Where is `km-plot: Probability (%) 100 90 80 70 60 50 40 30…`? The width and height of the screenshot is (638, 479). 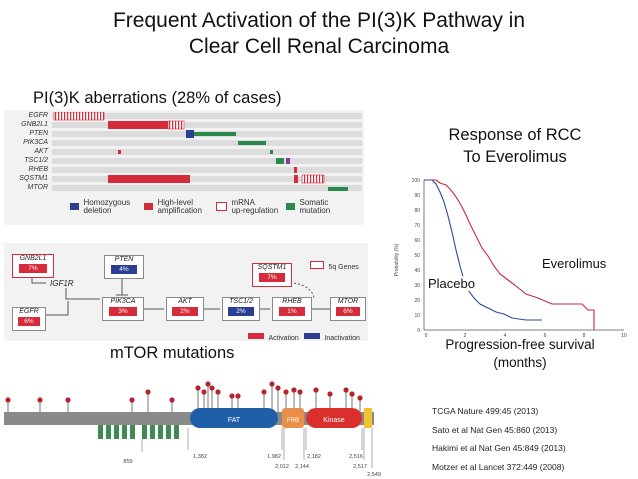
km-plot: Probability (%) 100 90 80 70 60 50 40 30… is located at coordinates (510, 258).